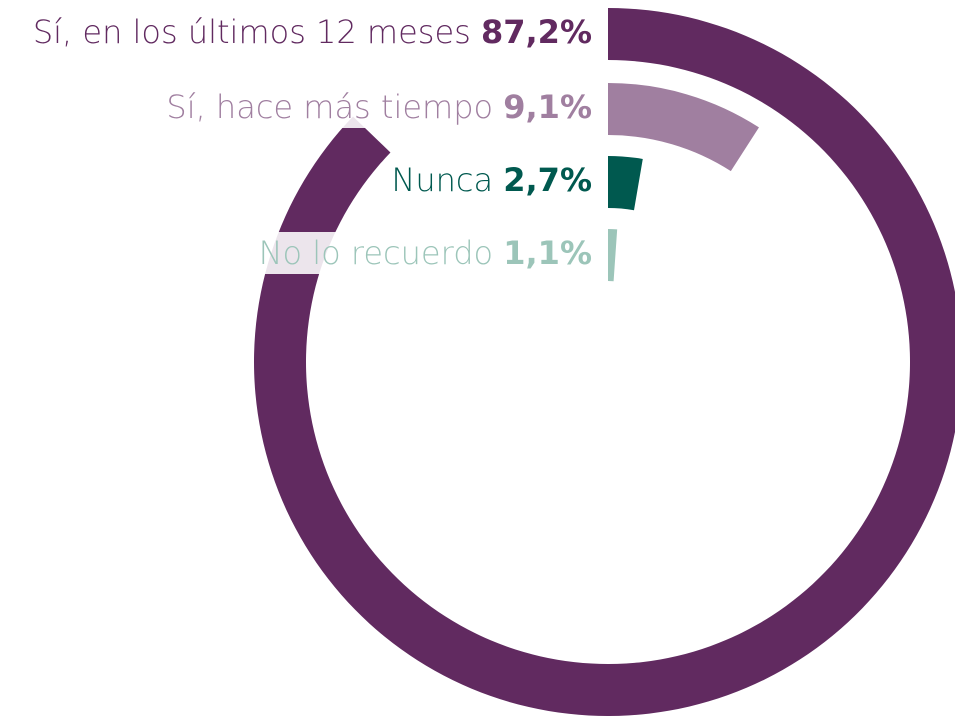  What do you see at coordinates (547, 180) in the screenshot?
I see `value-label: 2,7%` at bounding box center [547, 180].